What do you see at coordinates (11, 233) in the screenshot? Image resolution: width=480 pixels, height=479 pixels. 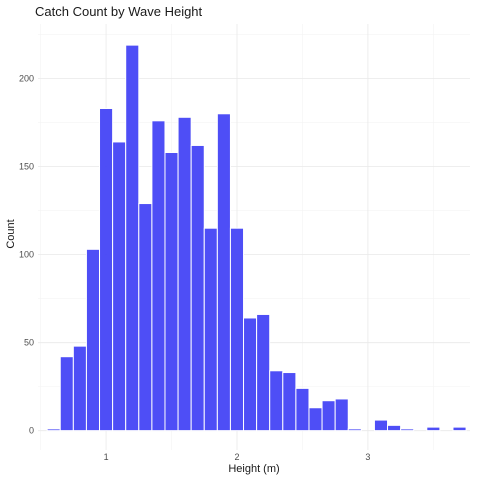 I see `y-axis-title: Count` at bounding box center [11, 233].